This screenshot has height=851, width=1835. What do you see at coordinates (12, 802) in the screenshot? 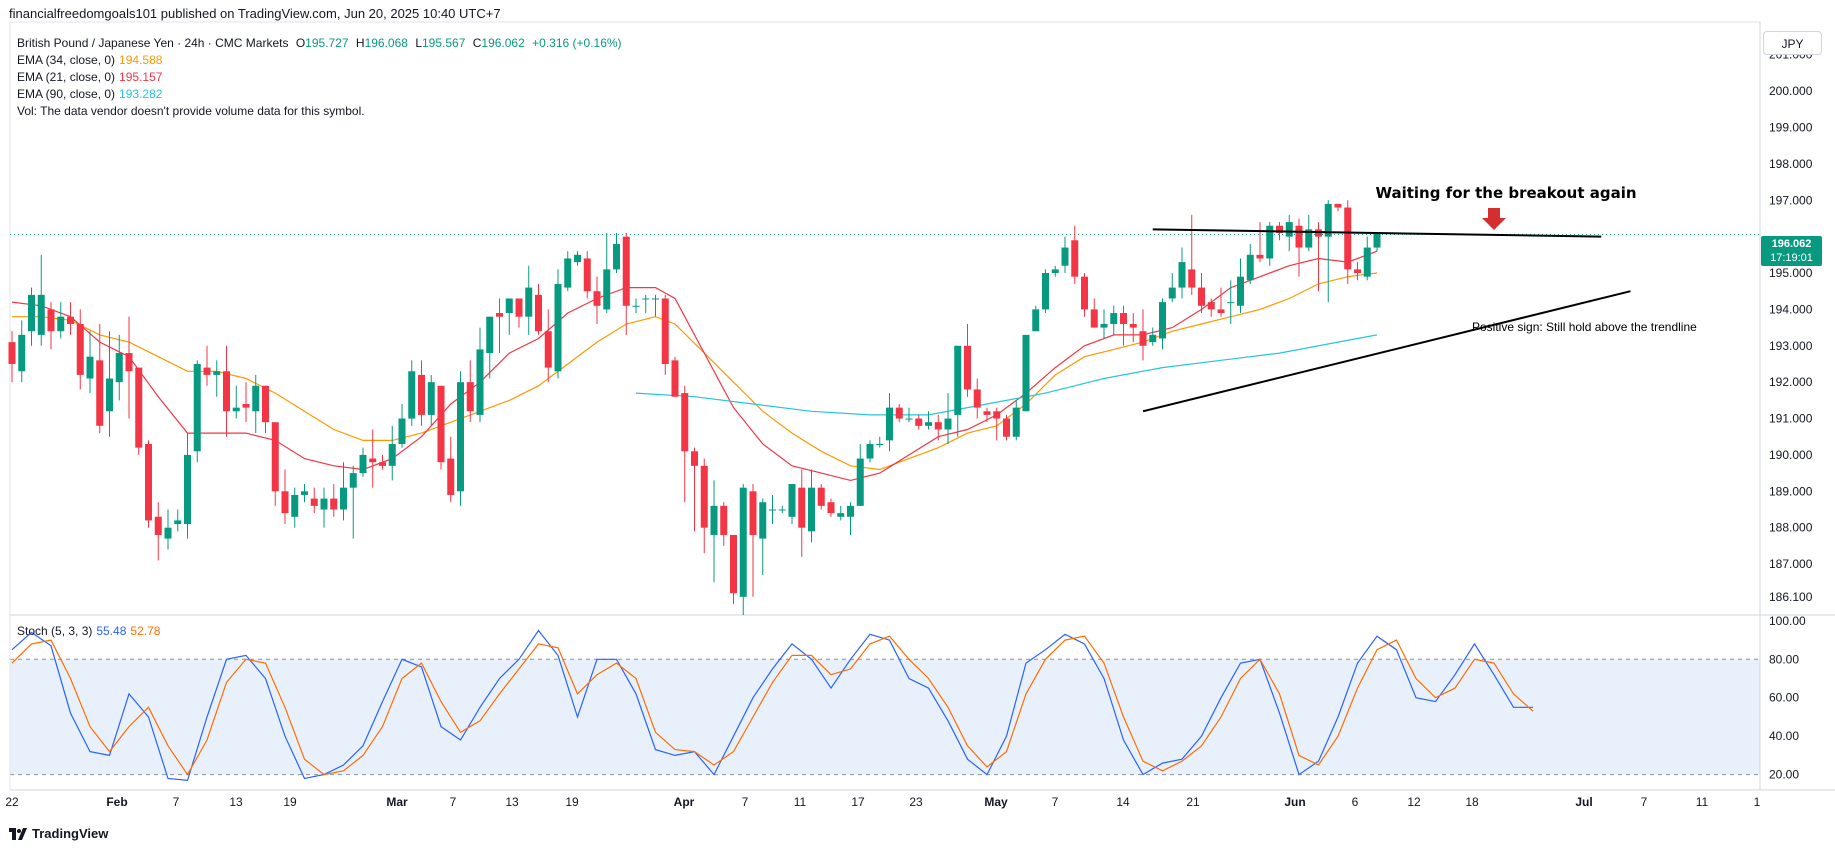
I see `time-tick-label: 22` at bounding box center [12, 802].